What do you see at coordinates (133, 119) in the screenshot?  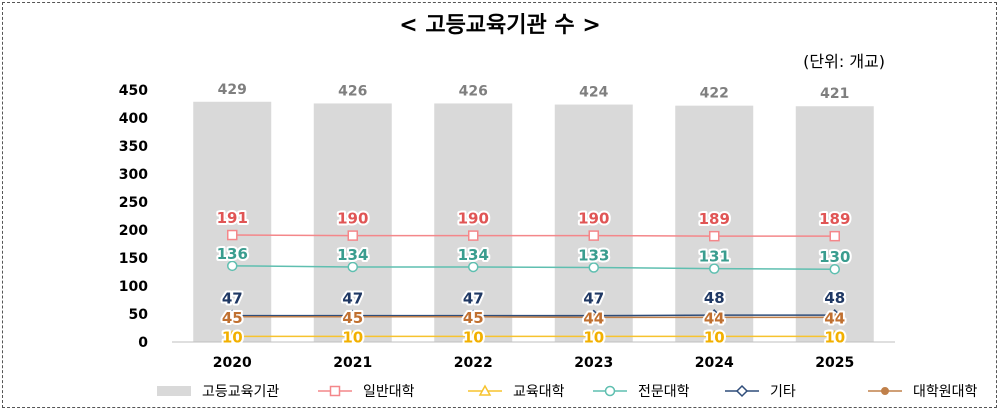 I see `y-tick-label: 400` at bounding box center [133, 119].